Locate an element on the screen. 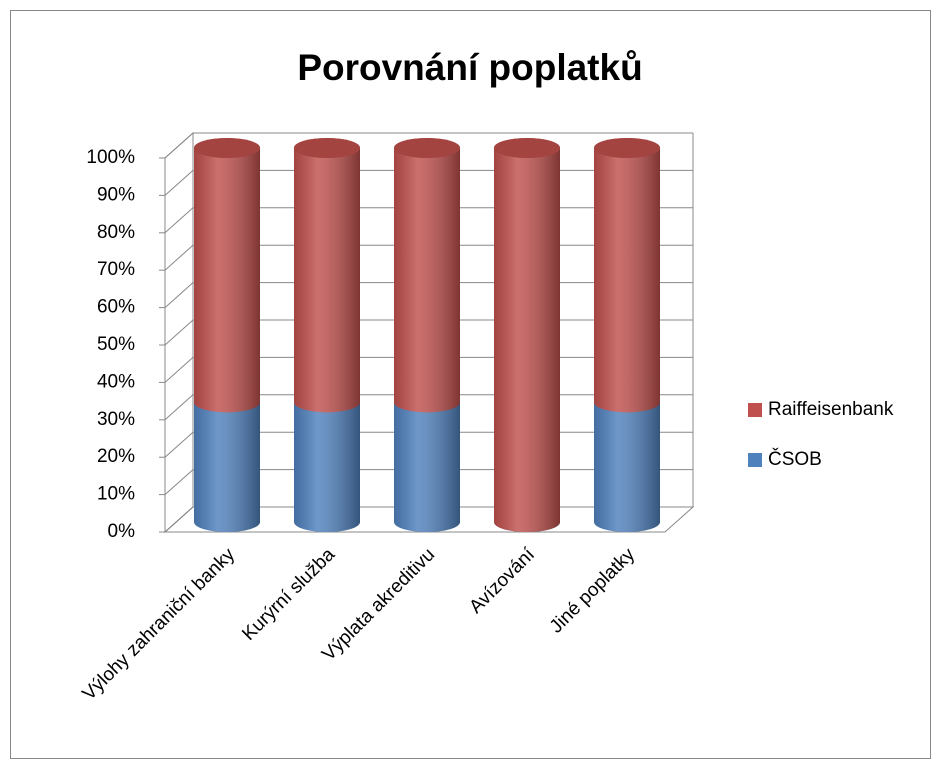 The height and width of the screenshot is (769, 941). chart-title: Porovnání poplatků is located at coordinates (469, 67).